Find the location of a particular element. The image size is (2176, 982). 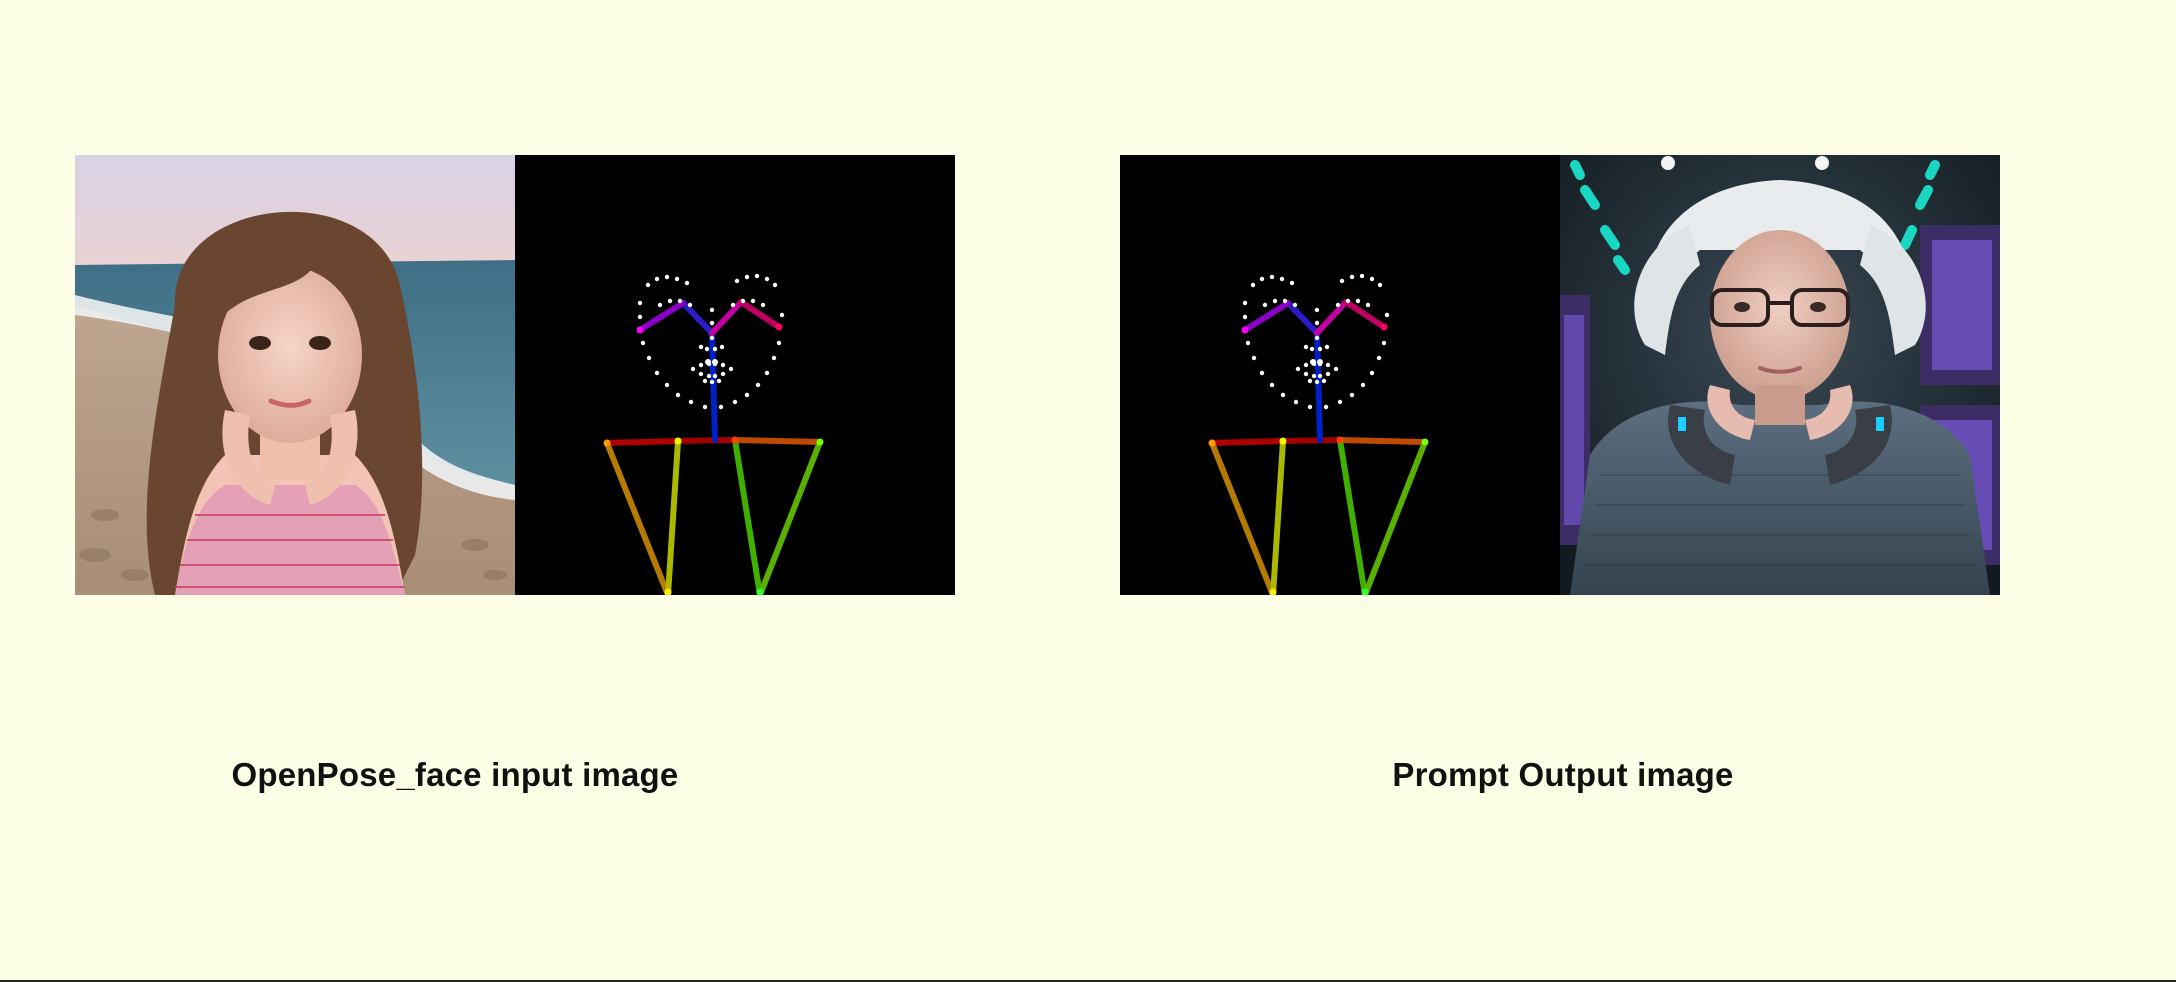

caption-openpose-input: OpenPose_face input image is located at coordinates (455, 774).